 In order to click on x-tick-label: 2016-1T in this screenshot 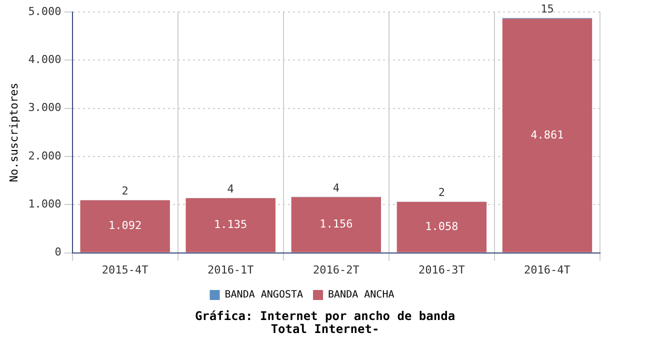, I will do `click(230, 269)`.